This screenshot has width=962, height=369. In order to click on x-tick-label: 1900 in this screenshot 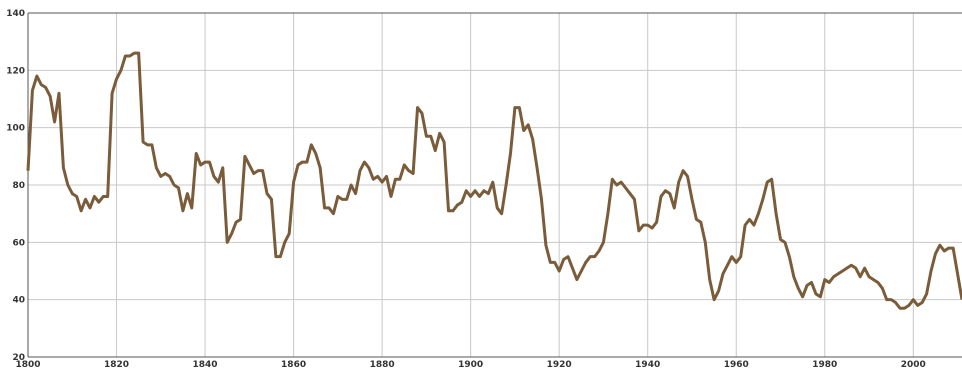, I will do `click(470, 364)`.